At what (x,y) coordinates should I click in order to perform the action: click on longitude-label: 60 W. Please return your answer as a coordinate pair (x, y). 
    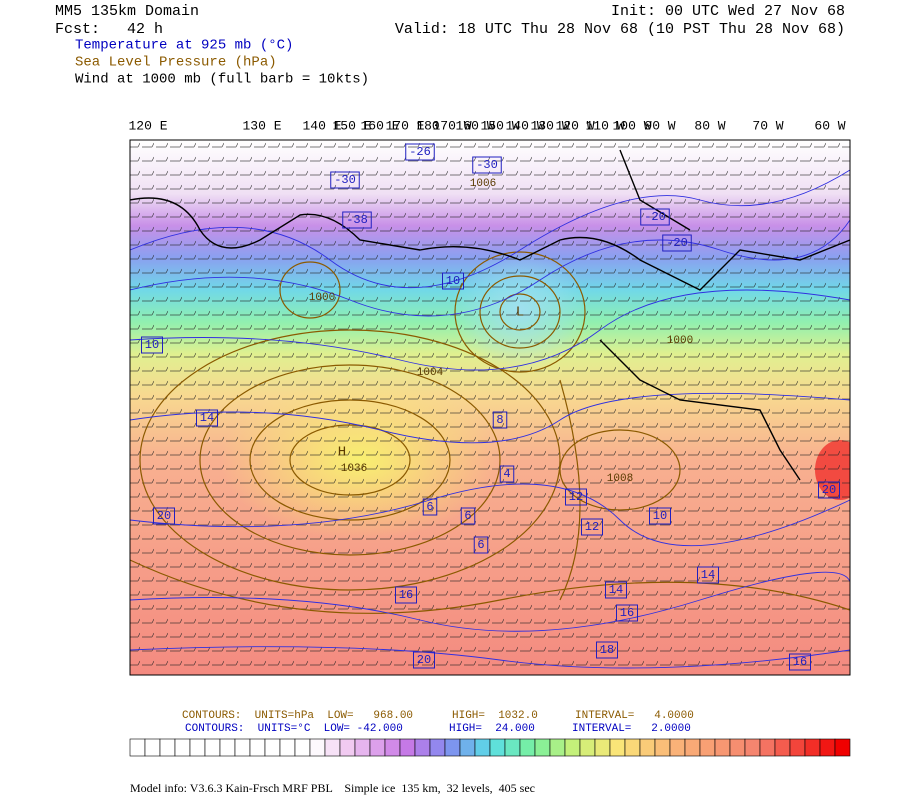
    Looking at the image, I should click on (829, 125).